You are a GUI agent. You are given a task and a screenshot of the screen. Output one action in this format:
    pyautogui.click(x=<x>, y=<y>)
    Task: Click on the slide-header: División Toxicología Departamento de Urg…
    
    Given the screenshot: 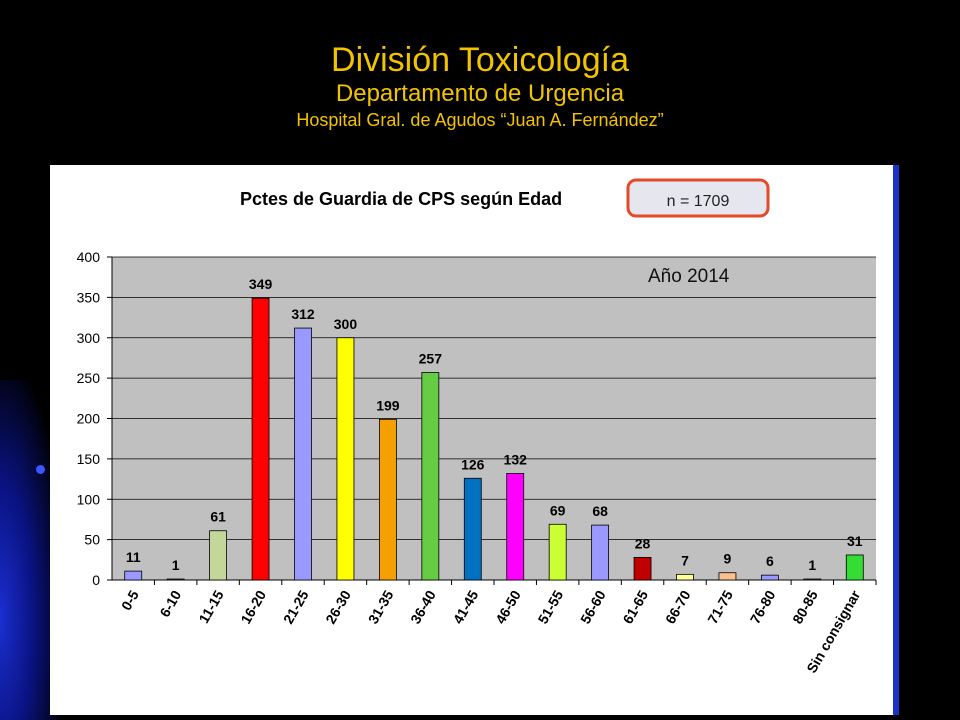 What is the action you would take?
    pyautogui.click(x=480, y=86)
    